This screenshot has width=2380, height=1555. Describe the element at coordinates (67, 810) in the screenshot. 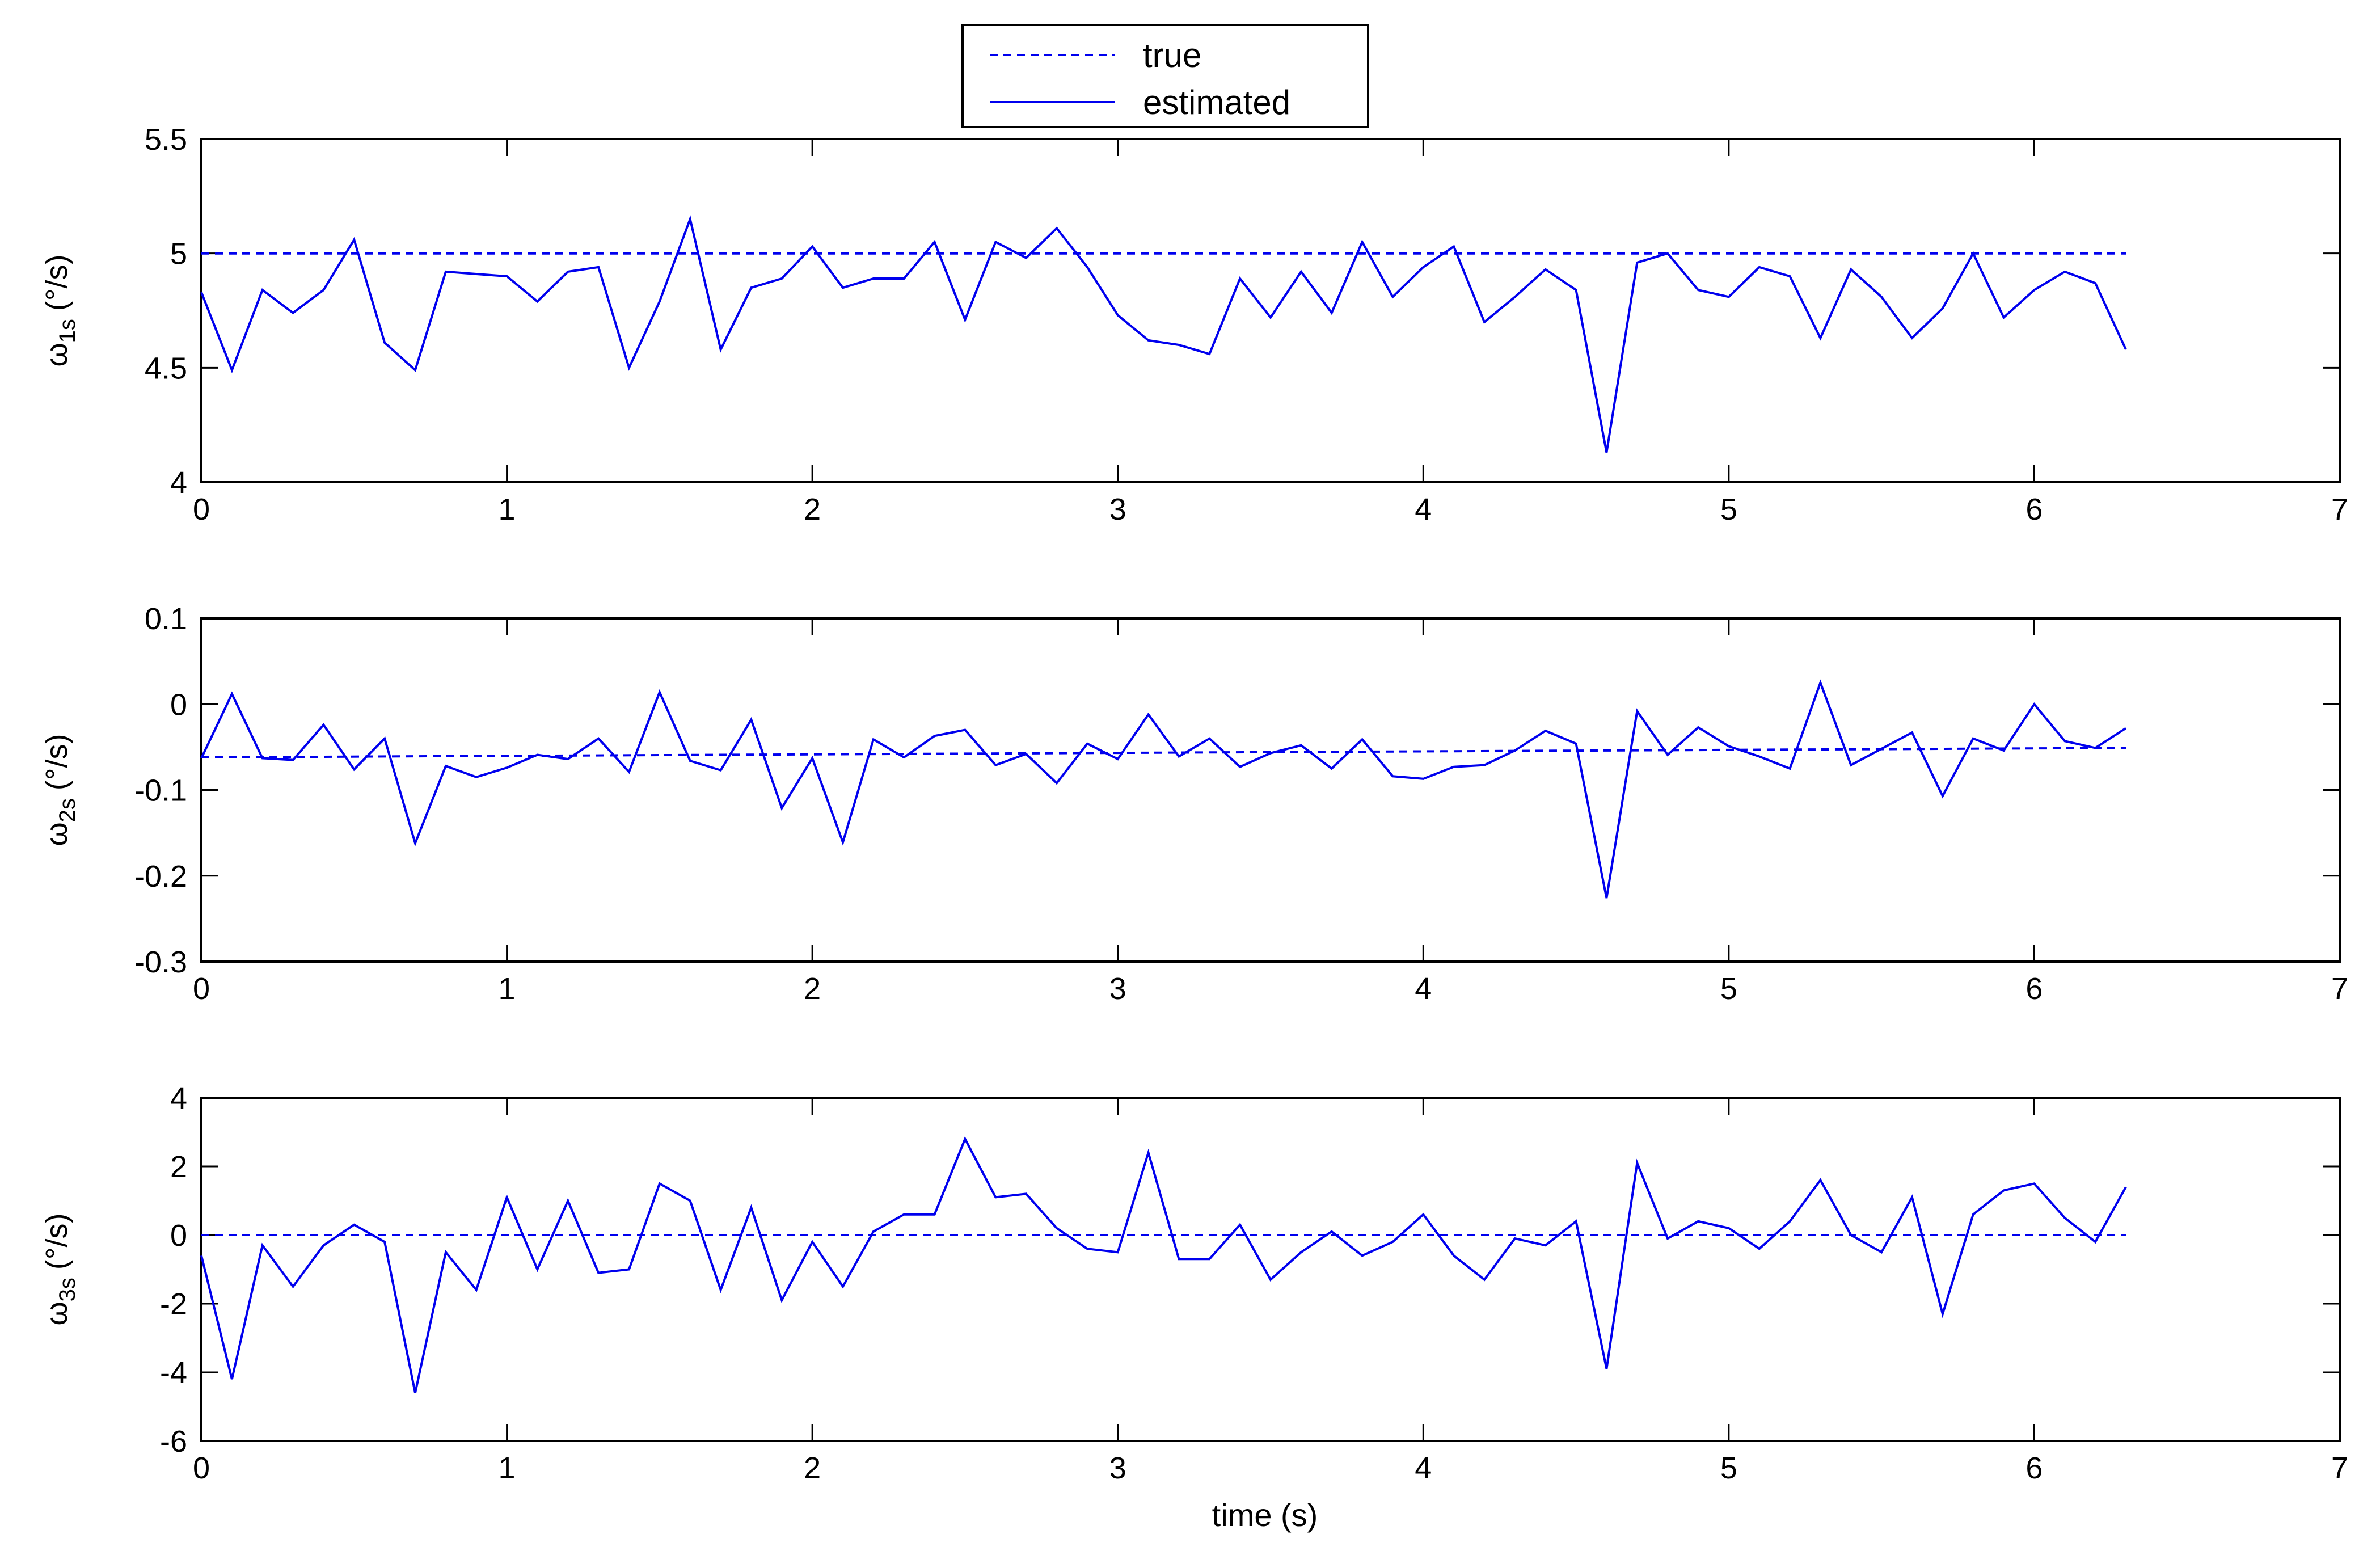

I see `y-axis-label-subscript: 2s` at that location.